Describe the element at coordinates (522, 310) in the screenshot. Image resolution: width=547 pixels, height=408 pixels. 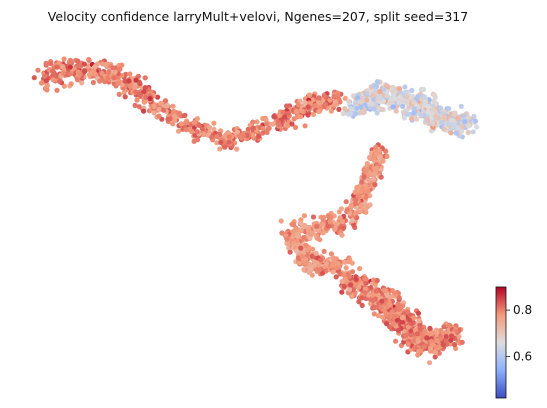
I see `colorbar-tick-label: 0.8` at that location.